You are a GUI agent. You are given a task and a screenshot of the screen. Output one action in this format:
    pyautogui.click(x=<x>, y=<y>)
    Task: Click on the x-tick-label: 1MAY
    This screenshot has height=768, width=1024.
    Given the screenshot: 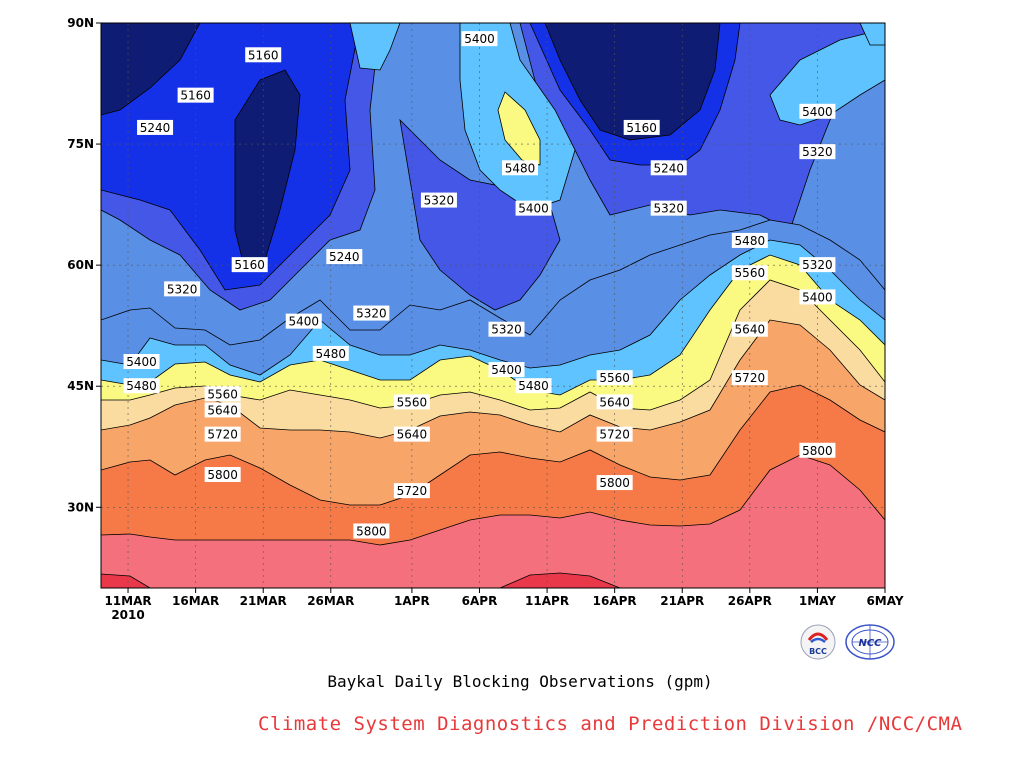 What is the action you would take?
    pyautogui.click(x=817, y=601)
    